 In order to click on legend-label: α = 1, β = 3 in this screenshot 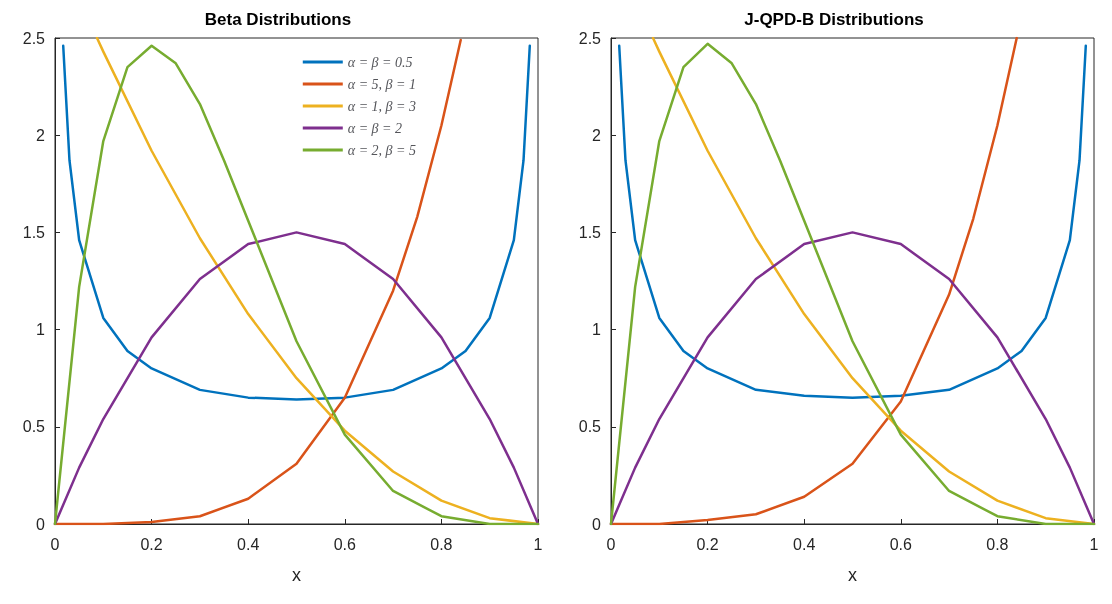, I will do `click(381, 106)`.